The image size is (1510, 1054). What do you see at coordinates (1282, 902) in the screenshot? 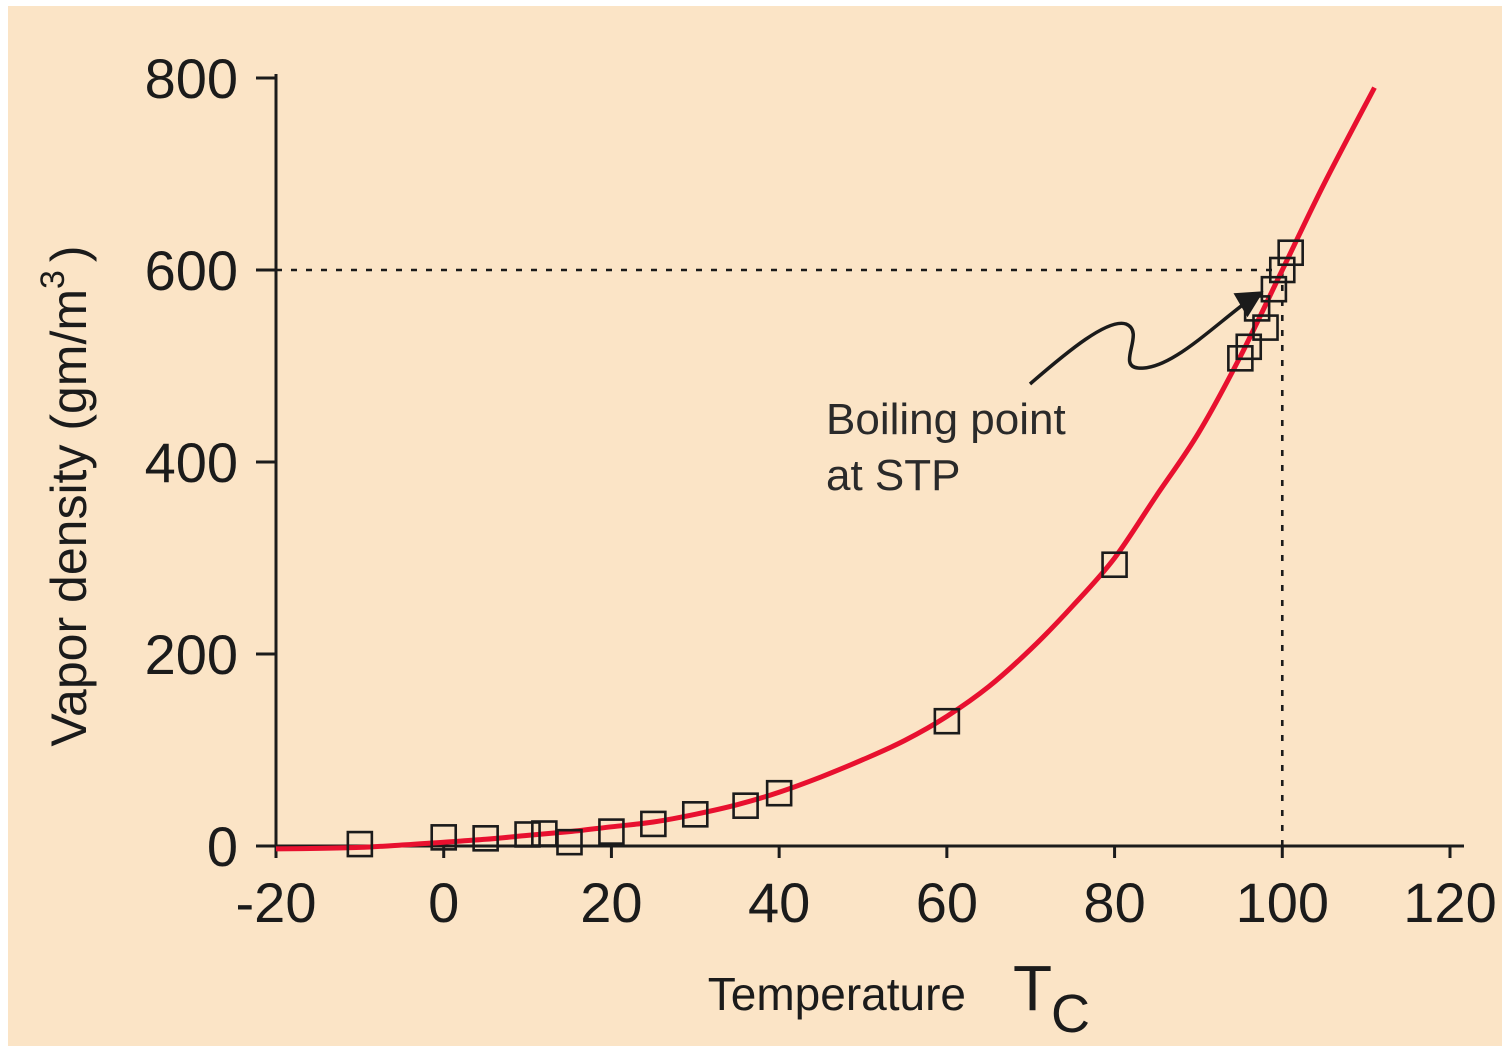
I see `x-tick-label: 100` at bounding box center [1282, 902].